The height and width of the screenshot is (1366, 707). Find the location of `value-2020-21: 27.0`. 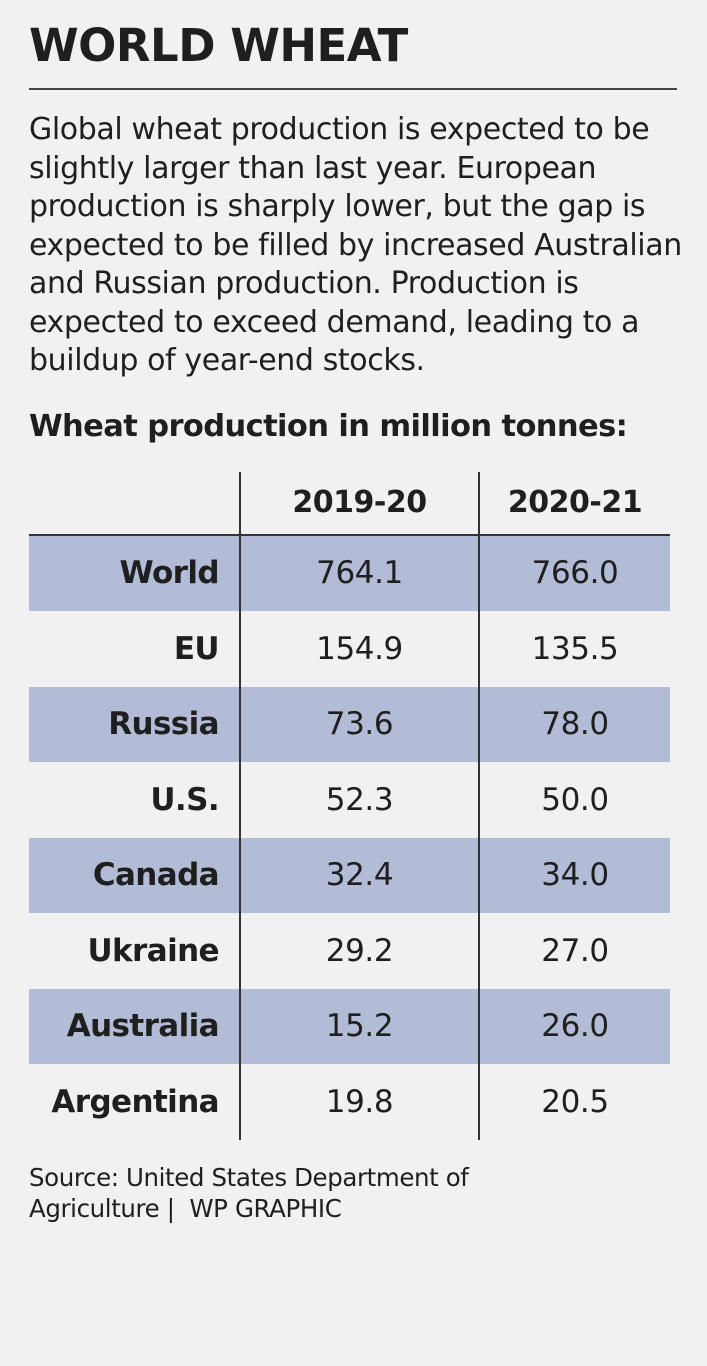

value-2020-21: 27.0 is located at coordinates (574, 951).